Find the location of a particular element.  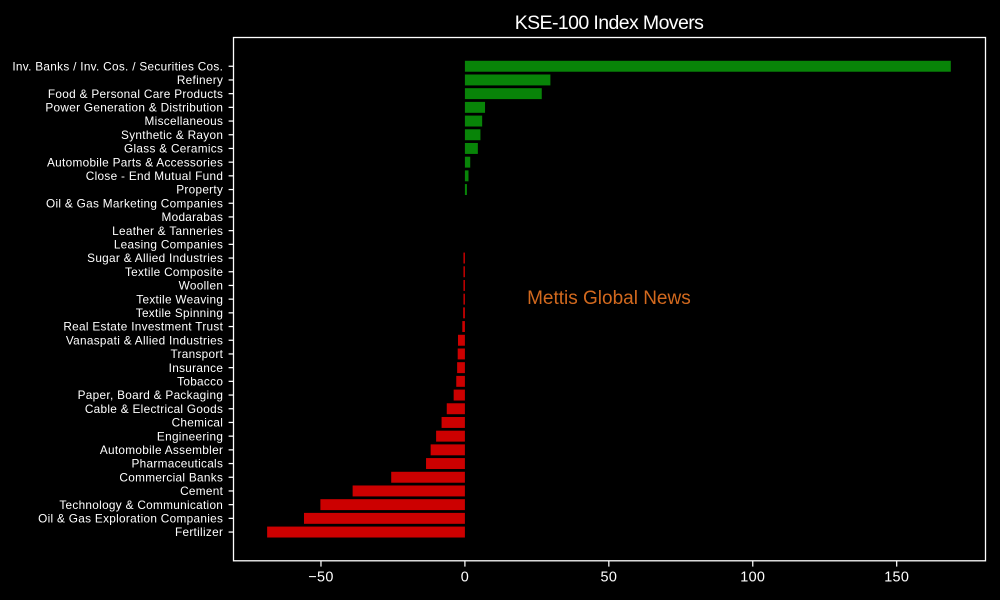

svg-text: Synthetic & Rayon is located at coordinates (172, 135).